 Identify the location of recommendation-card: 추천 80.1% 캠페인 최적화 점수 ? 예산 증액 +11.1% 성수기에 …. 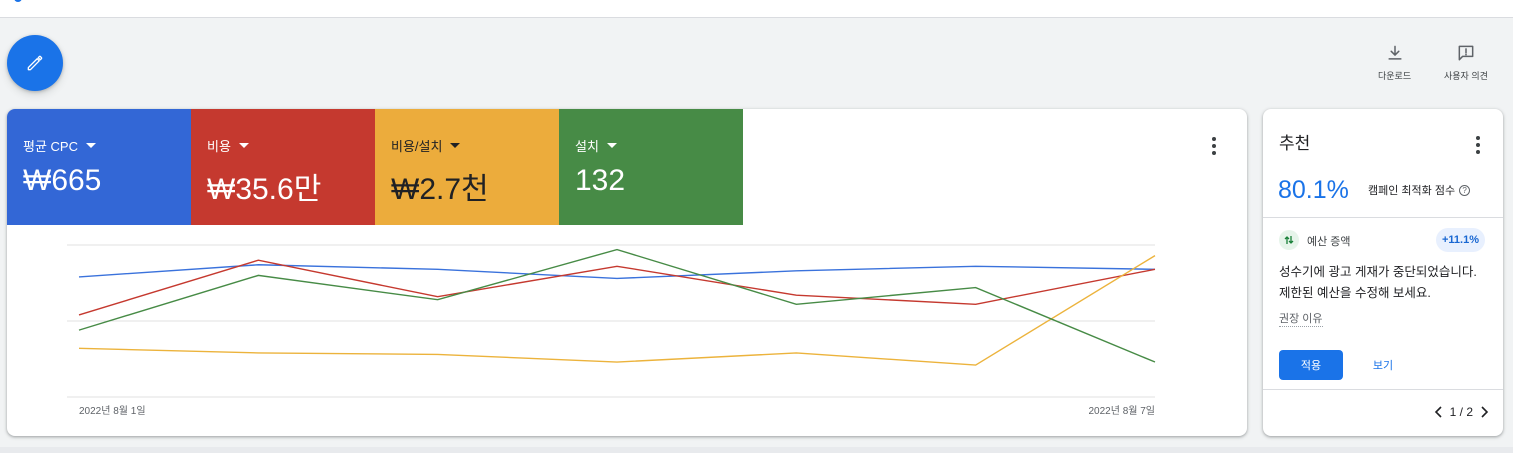
(1383, 272).